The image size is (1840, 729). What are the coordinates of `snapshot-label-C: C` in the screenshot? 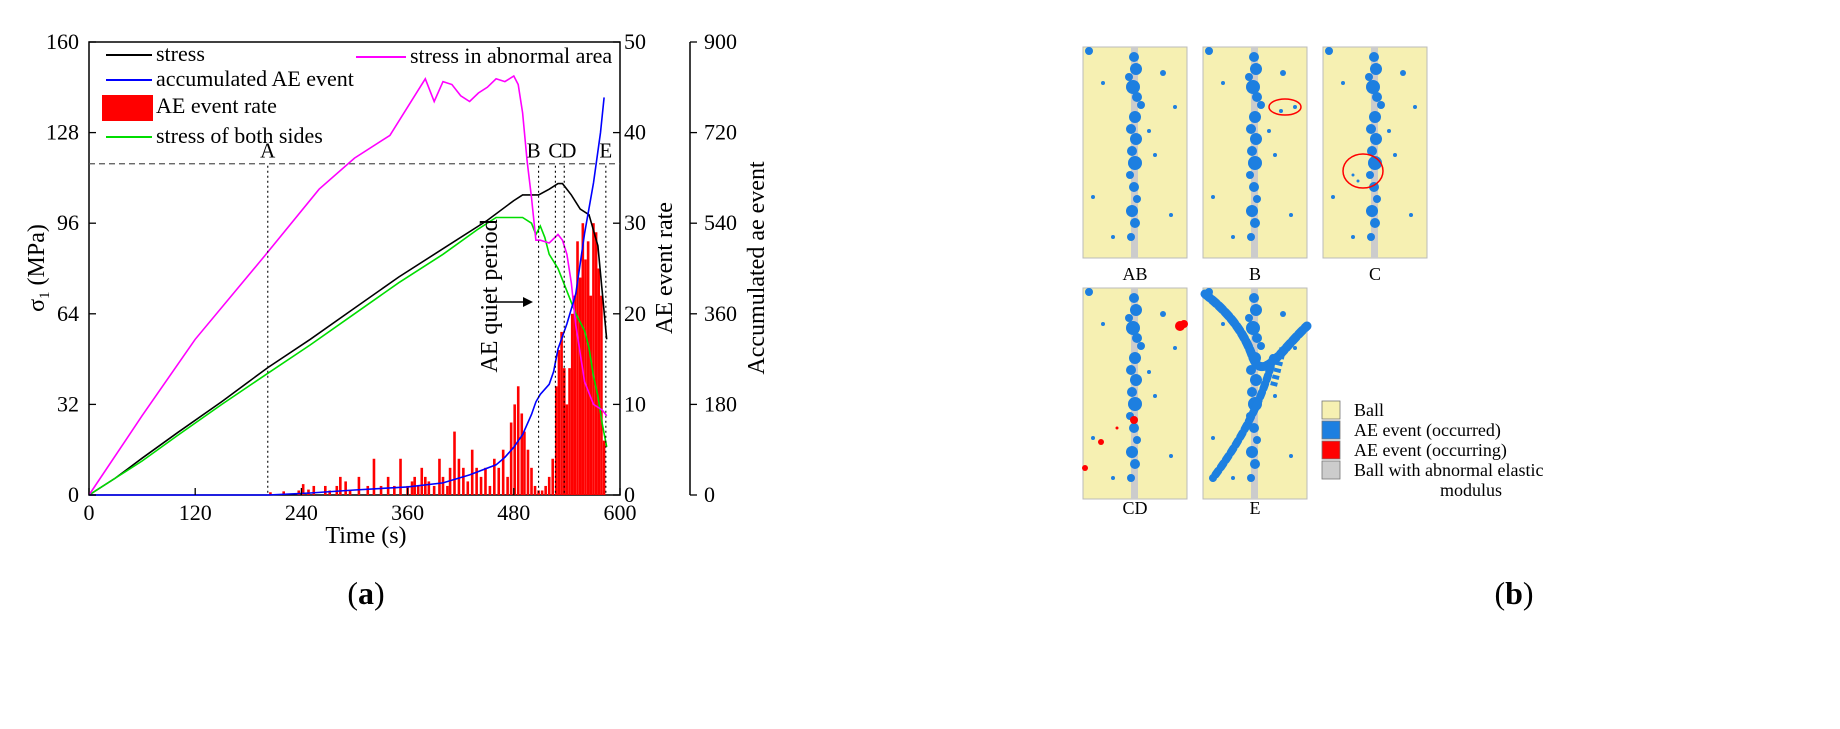 It's located at (1375, 274).